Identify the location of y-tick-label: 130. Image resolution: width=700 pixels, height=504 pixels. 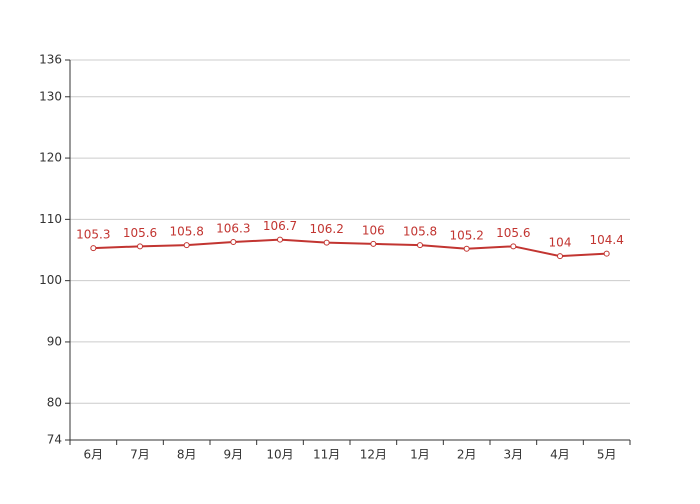
(50, 96).